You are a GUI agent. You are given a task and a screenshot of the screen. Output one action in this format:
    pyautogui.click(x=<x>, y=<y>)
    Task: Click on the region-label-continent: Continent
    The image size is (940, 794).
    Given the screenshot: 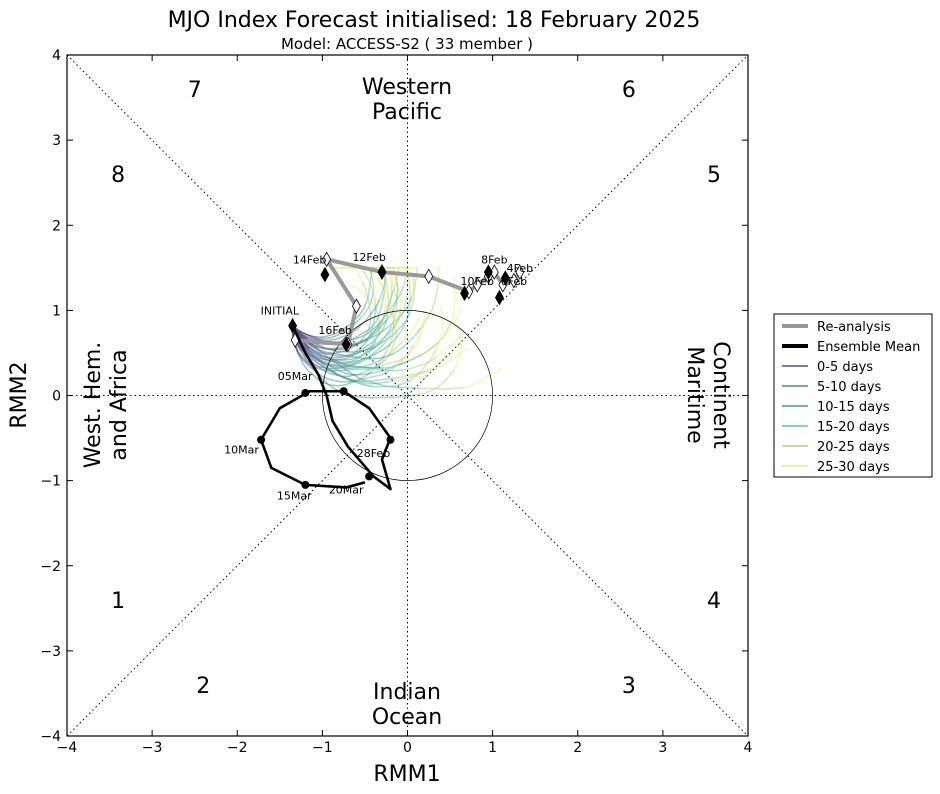 What is the action you would take?
    pyautogui.click(x=720, y=395)
    